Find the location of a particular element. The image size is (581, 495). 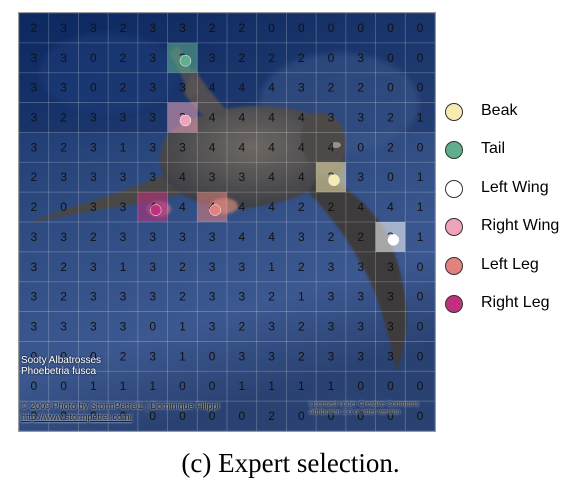

legend-item-tail: Tail is located at coordinates (510, 155).